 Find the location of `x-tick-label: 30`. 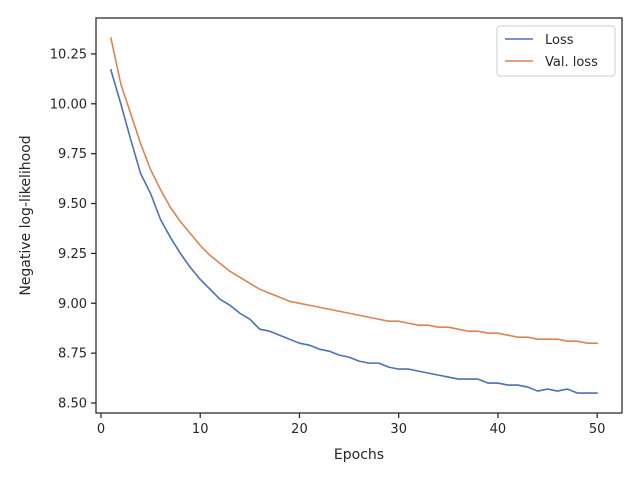

x-tick-label: 30 is located at coordinates (398, 429).